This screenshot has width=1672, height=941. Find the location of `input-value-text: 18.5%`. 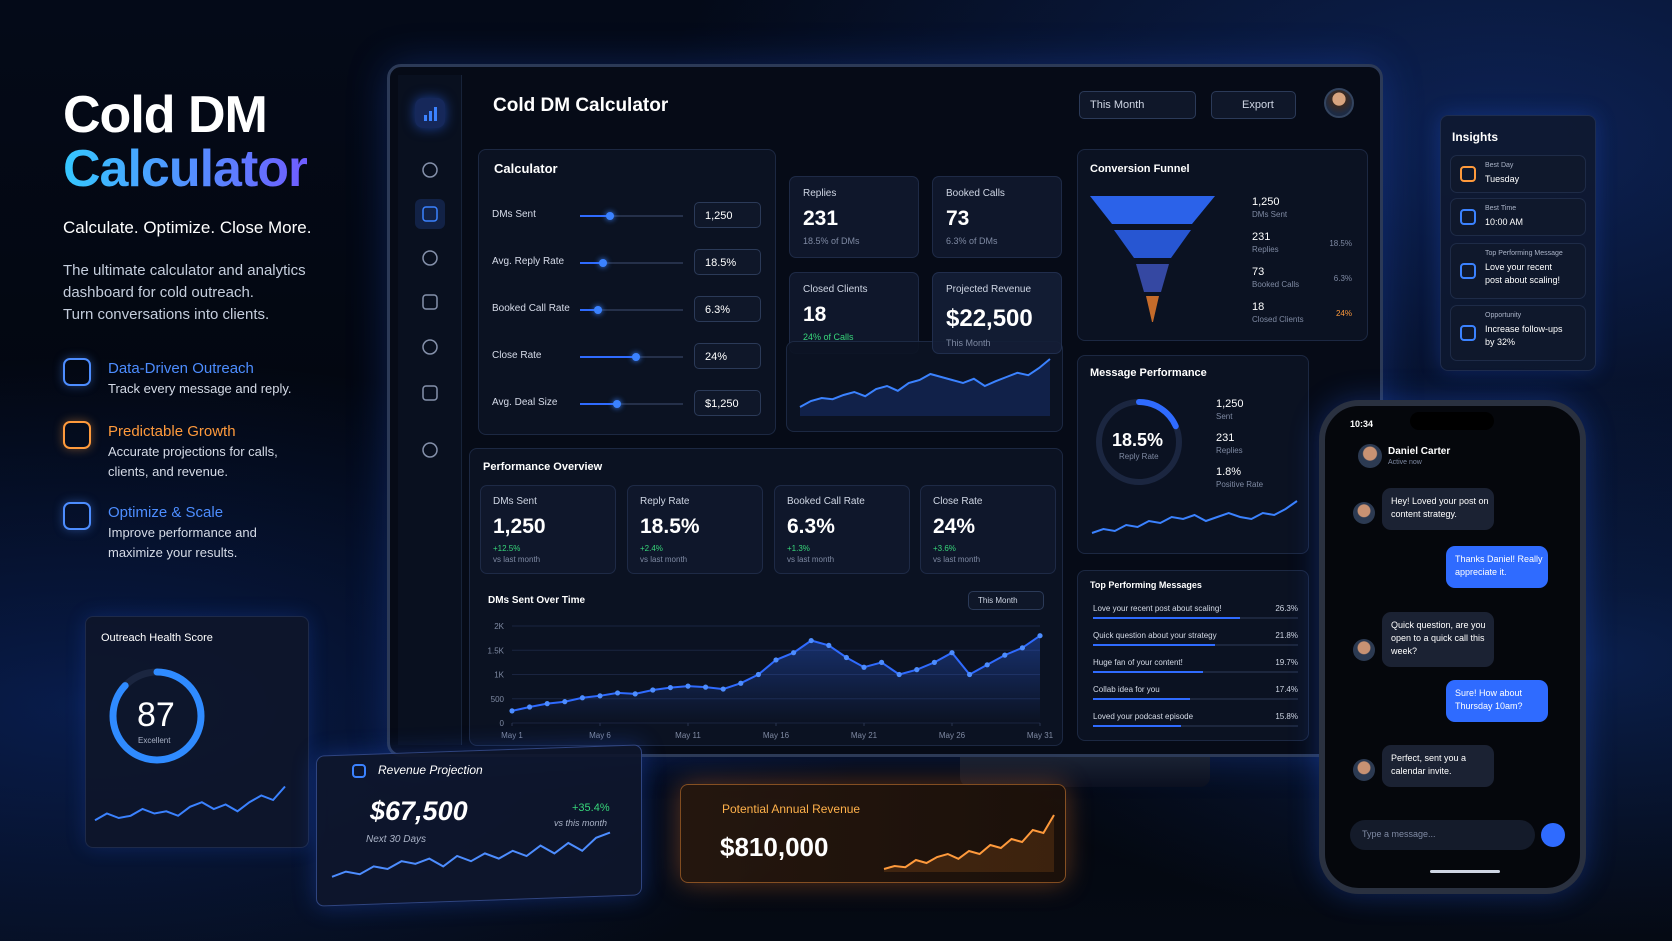

input-value-text: 18.5% is located at coordinates (721, 263).